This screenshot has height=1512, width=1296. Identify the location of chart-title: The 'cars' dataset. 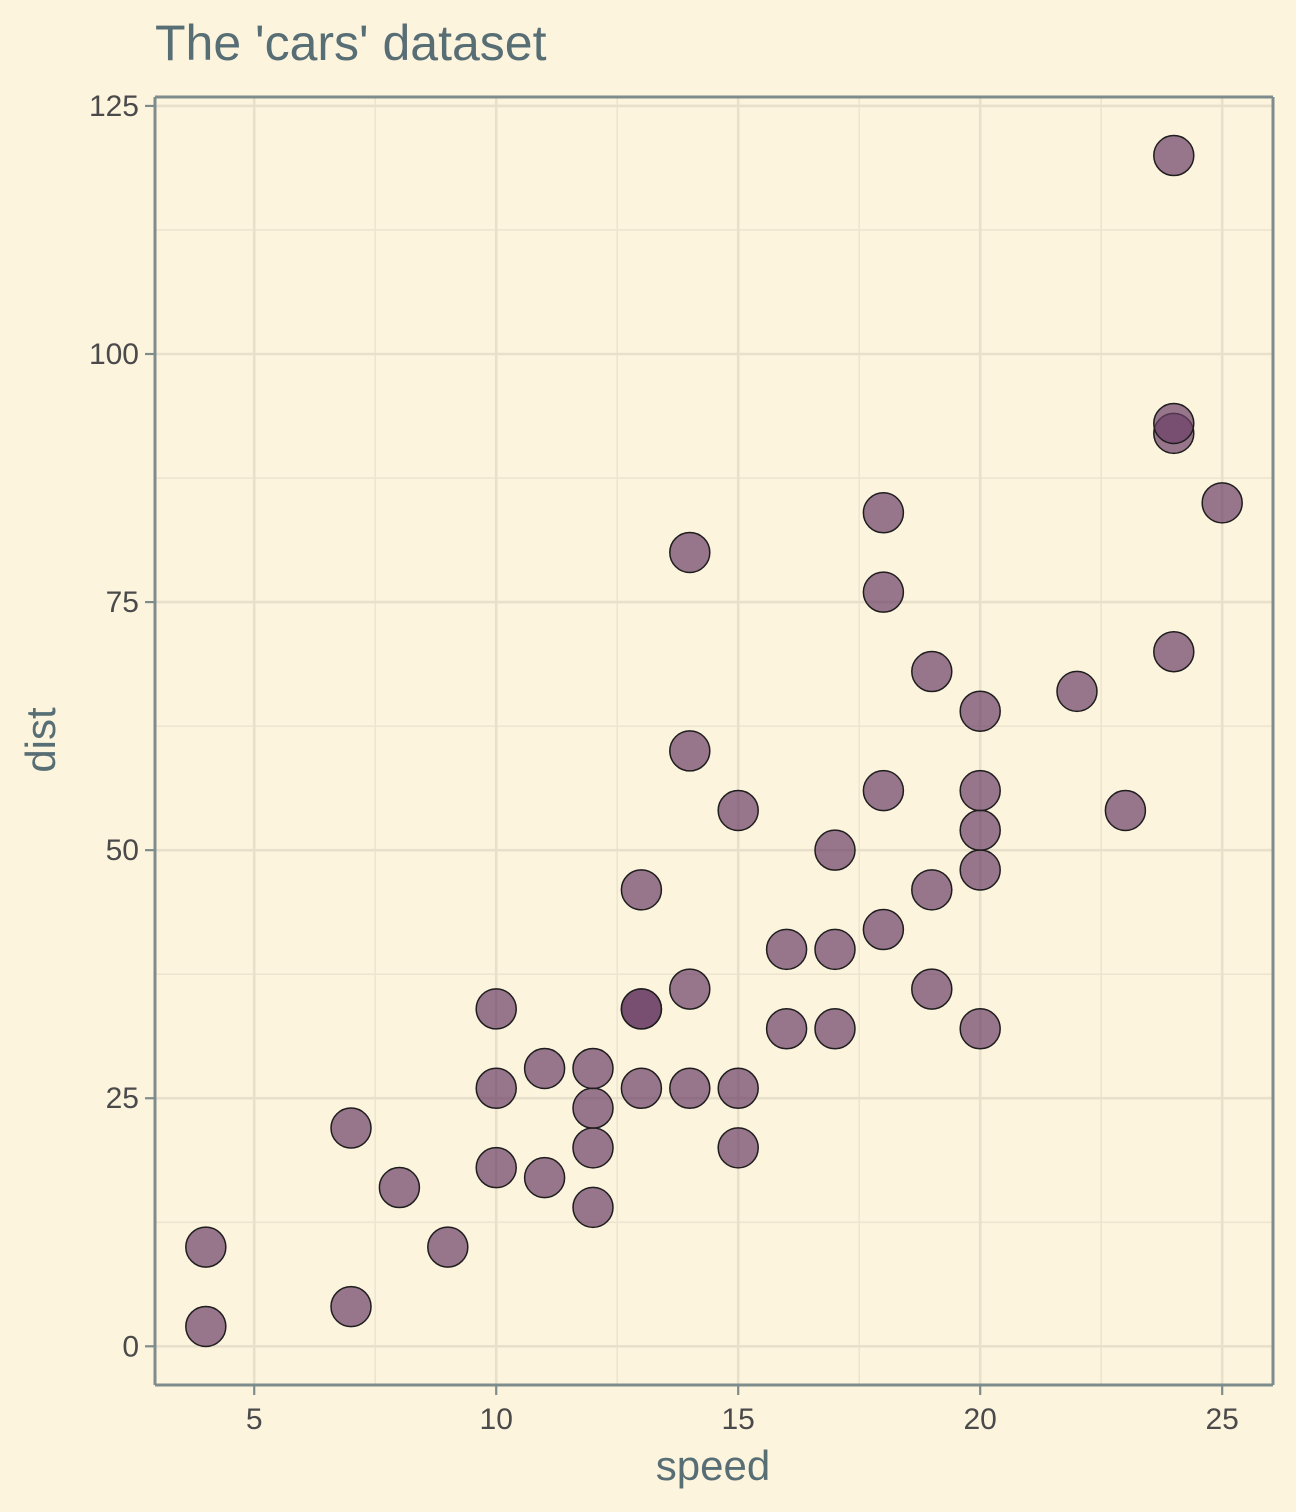
(351, 43).